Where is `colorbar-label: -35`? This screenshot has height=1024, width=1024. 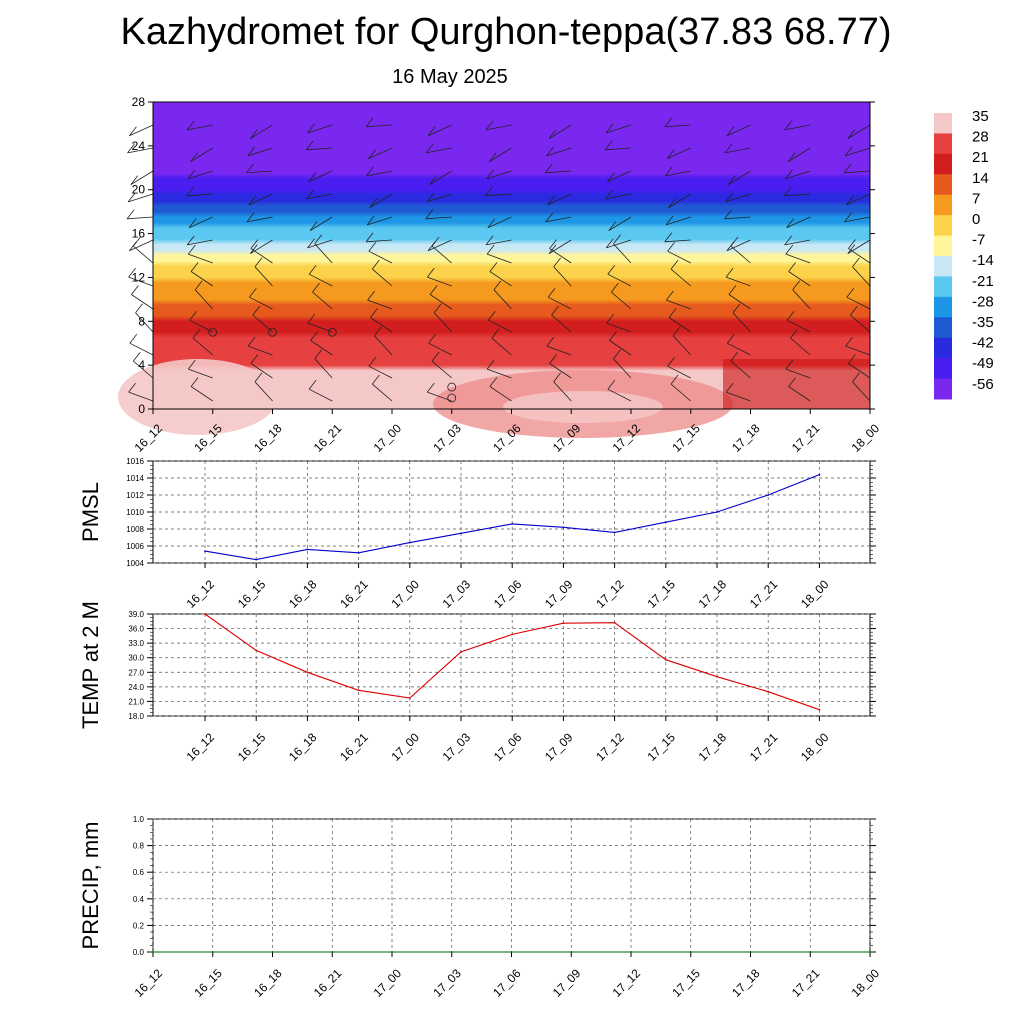 colorbar-label: -35 is located at coordinates (983, 322).